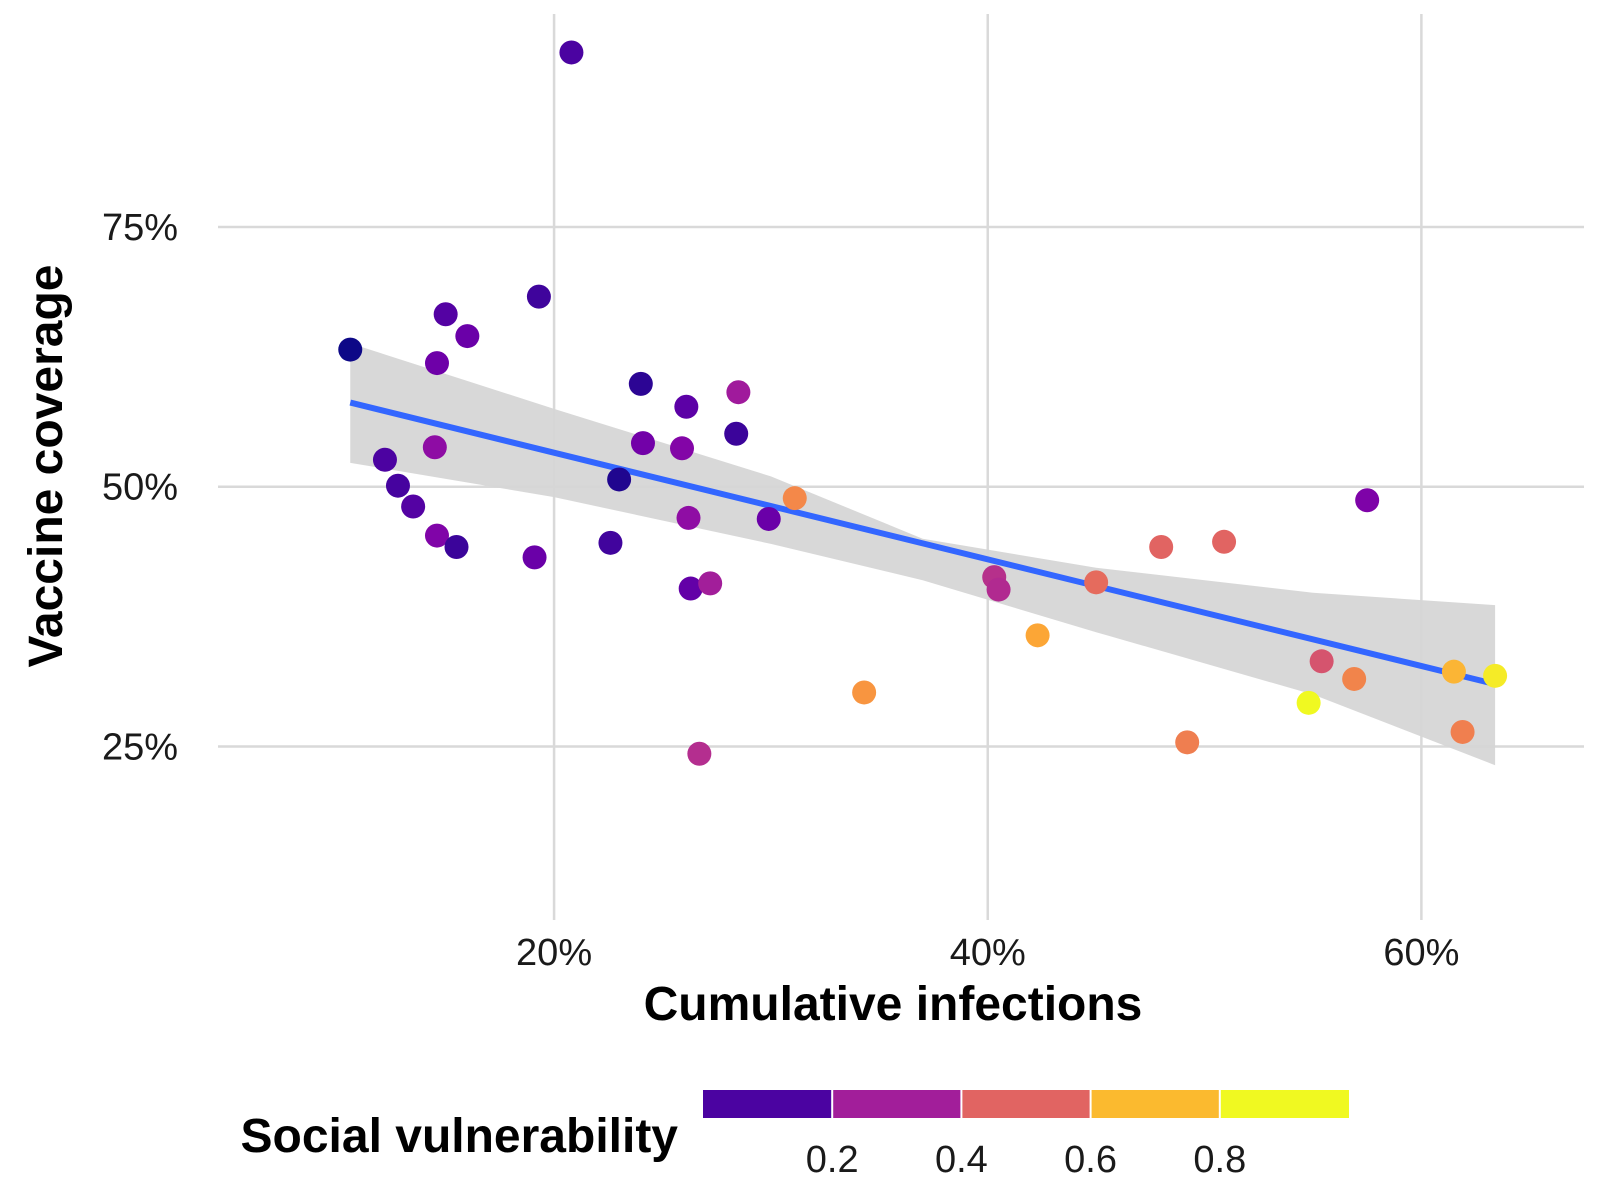 The image size is (1600, 1200). I want to click on x-tick-label: 40%, so click(988, 953).